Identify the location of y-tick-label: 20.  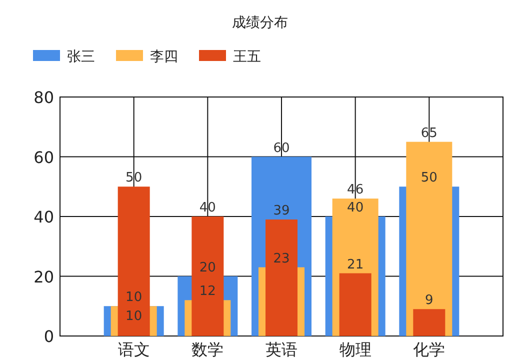
(44, 276).